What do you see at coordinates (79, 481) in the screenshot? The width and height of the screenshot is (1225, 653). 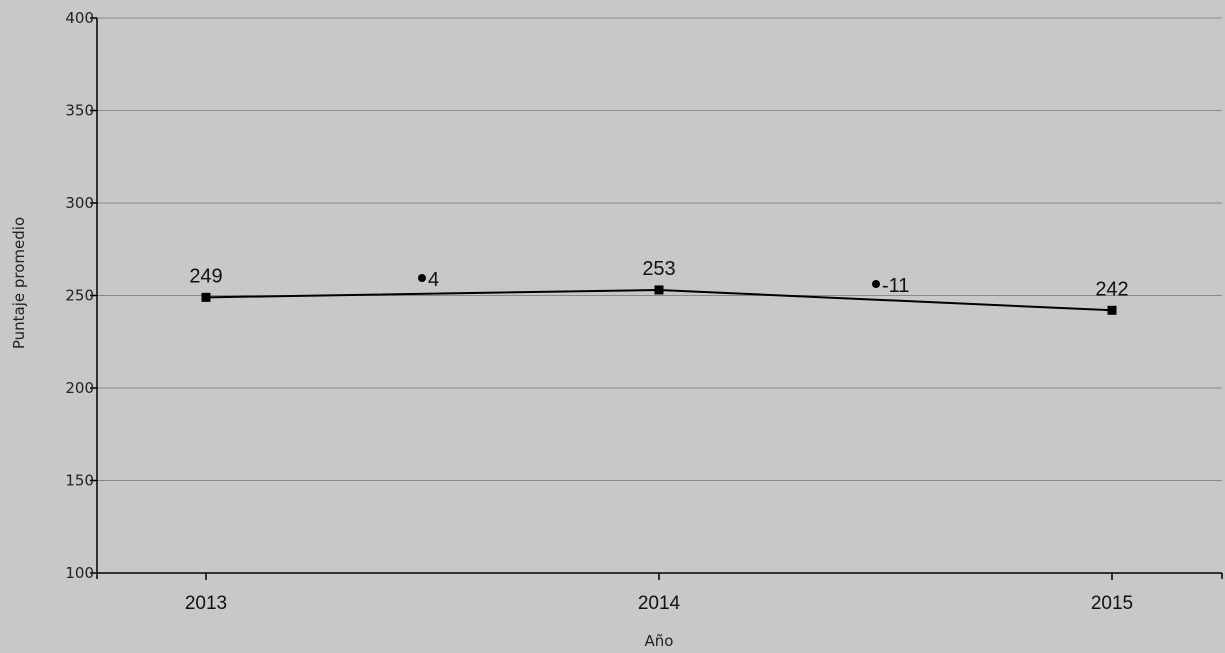 I see `y-tick-label-150: 150` at bounding box center [79, 481].